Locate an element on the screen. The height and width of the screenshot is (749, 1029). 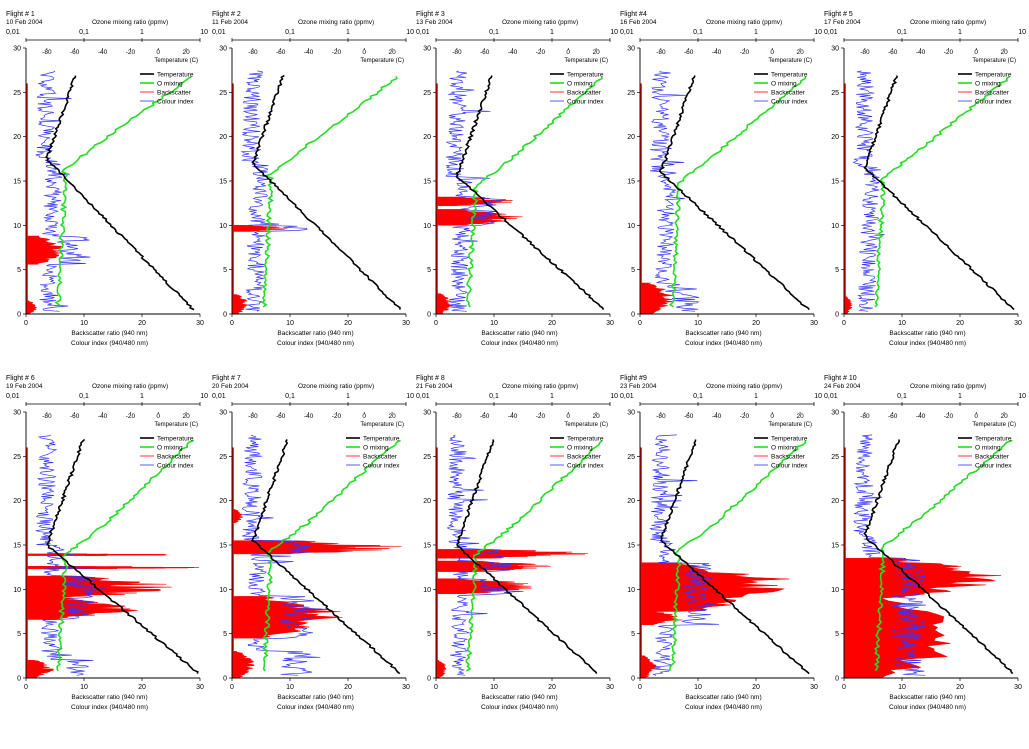
flight-date: 21 Feb 2004 is located at coordinates (434, 386).